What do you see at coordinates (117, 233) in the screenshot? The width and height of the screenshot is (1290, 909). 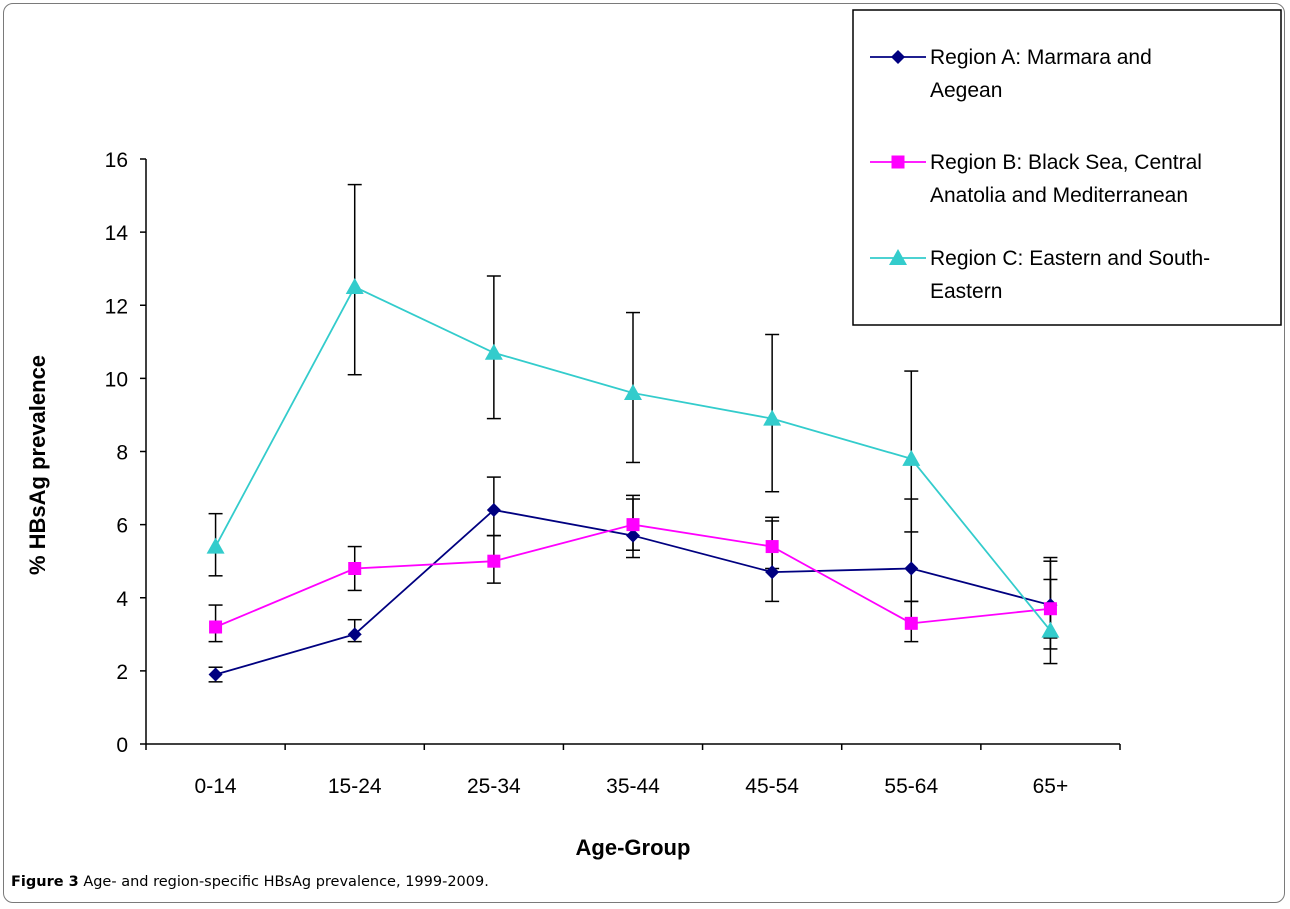 I see `y-tick-label: 14` at bounding box center [117, 233].